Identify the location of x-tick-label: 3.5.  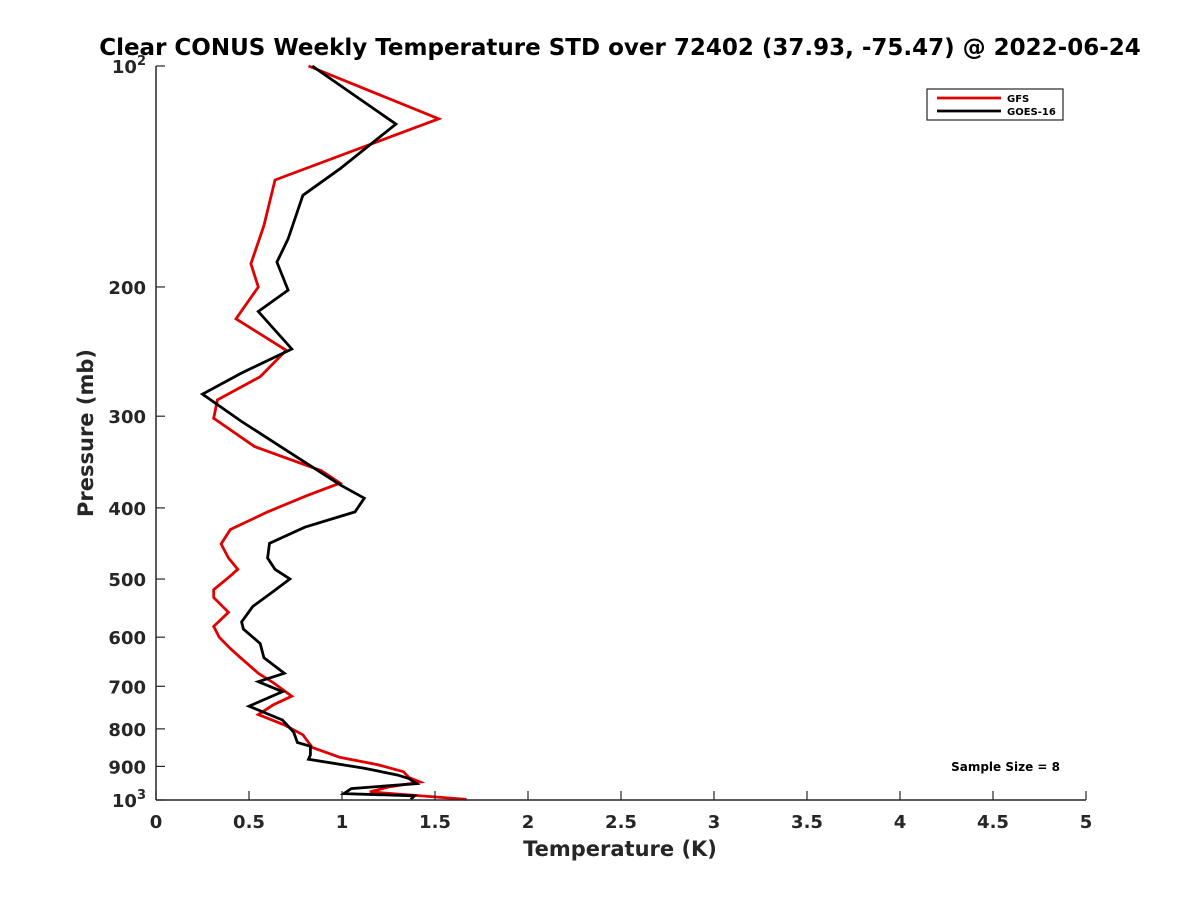
(807, 822).